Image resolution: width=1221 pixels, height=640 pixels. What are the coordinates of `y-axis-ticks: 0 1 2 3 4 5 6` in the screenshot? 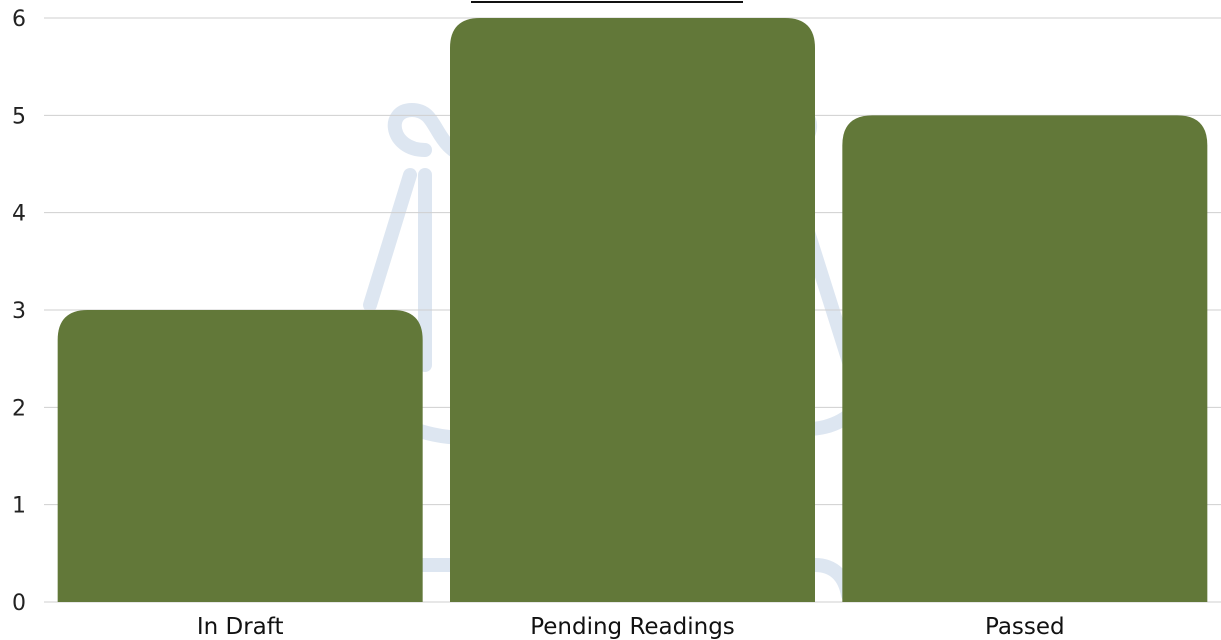 It's located at (19, 311).